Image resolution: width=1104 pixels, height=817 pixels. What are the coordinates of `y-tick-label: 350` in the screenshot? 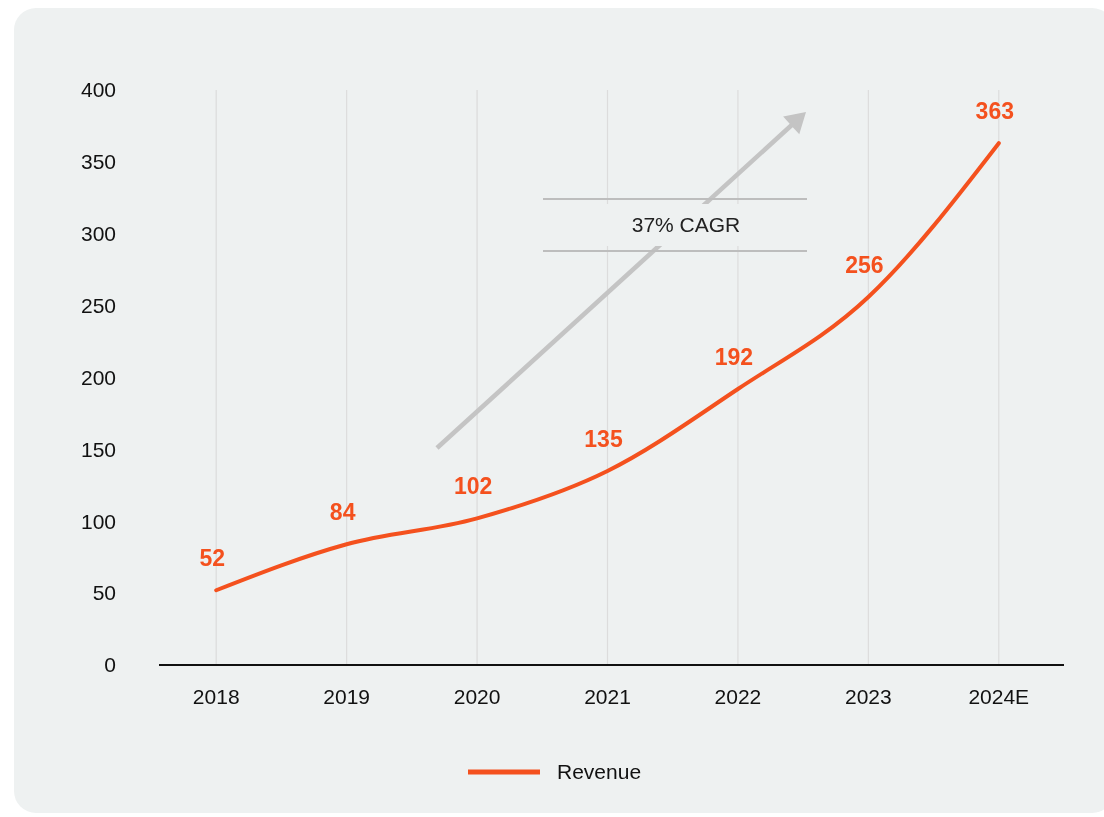 It's located at (98, 162).